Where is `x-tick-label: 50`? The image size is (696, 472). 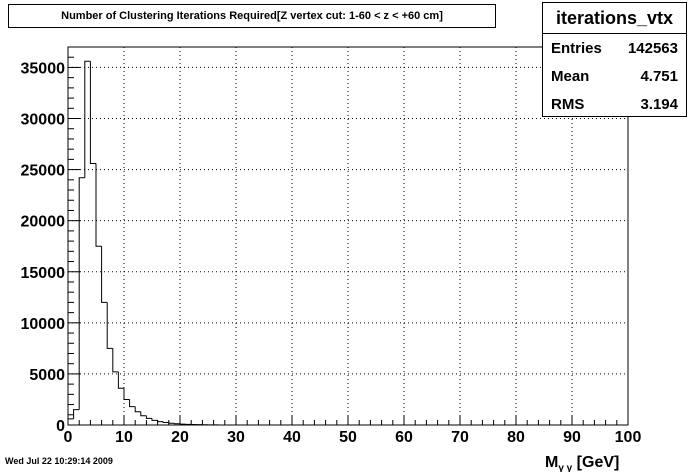 x-tick-label: 50 is located at coordinates (348, 437).